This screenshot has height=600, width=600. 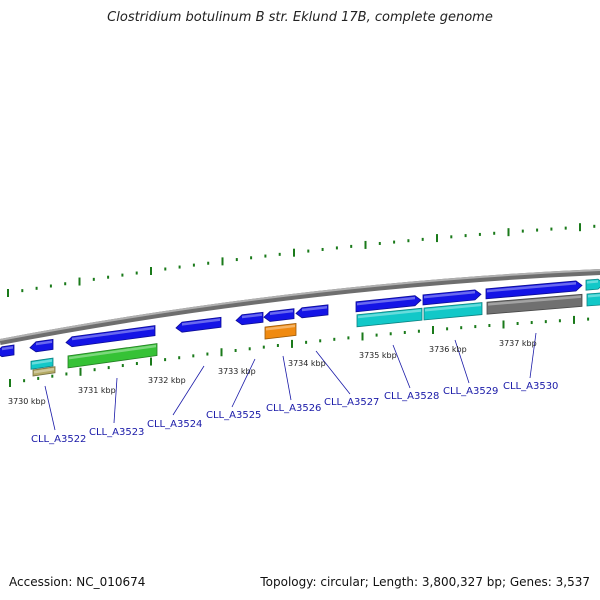 I want to click on gene-label-CLL_A3527: CLL_A3527, so click(x=351, y=402).